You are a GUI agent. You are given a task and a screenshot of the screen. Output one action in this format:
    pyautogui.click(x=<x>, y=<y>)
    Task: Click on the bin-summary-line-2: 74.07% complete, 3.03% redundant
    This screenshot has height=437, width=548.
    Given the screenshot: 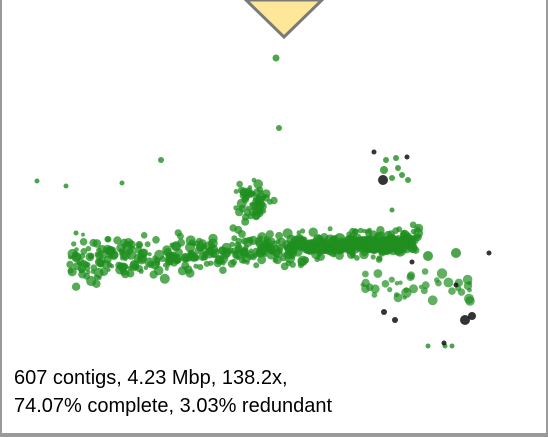 What is the action you would take?
    pyautogui.click(x=173, y=406)
    